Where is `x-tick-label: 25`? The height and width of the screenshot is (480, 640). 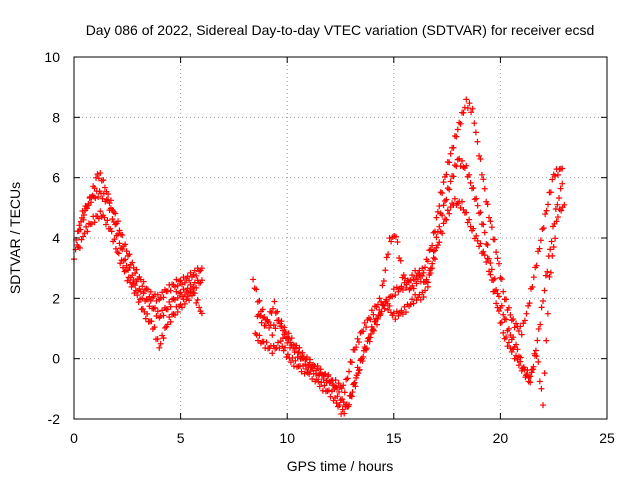 x-tick-label: 25 is located at coordinates (607, 438).